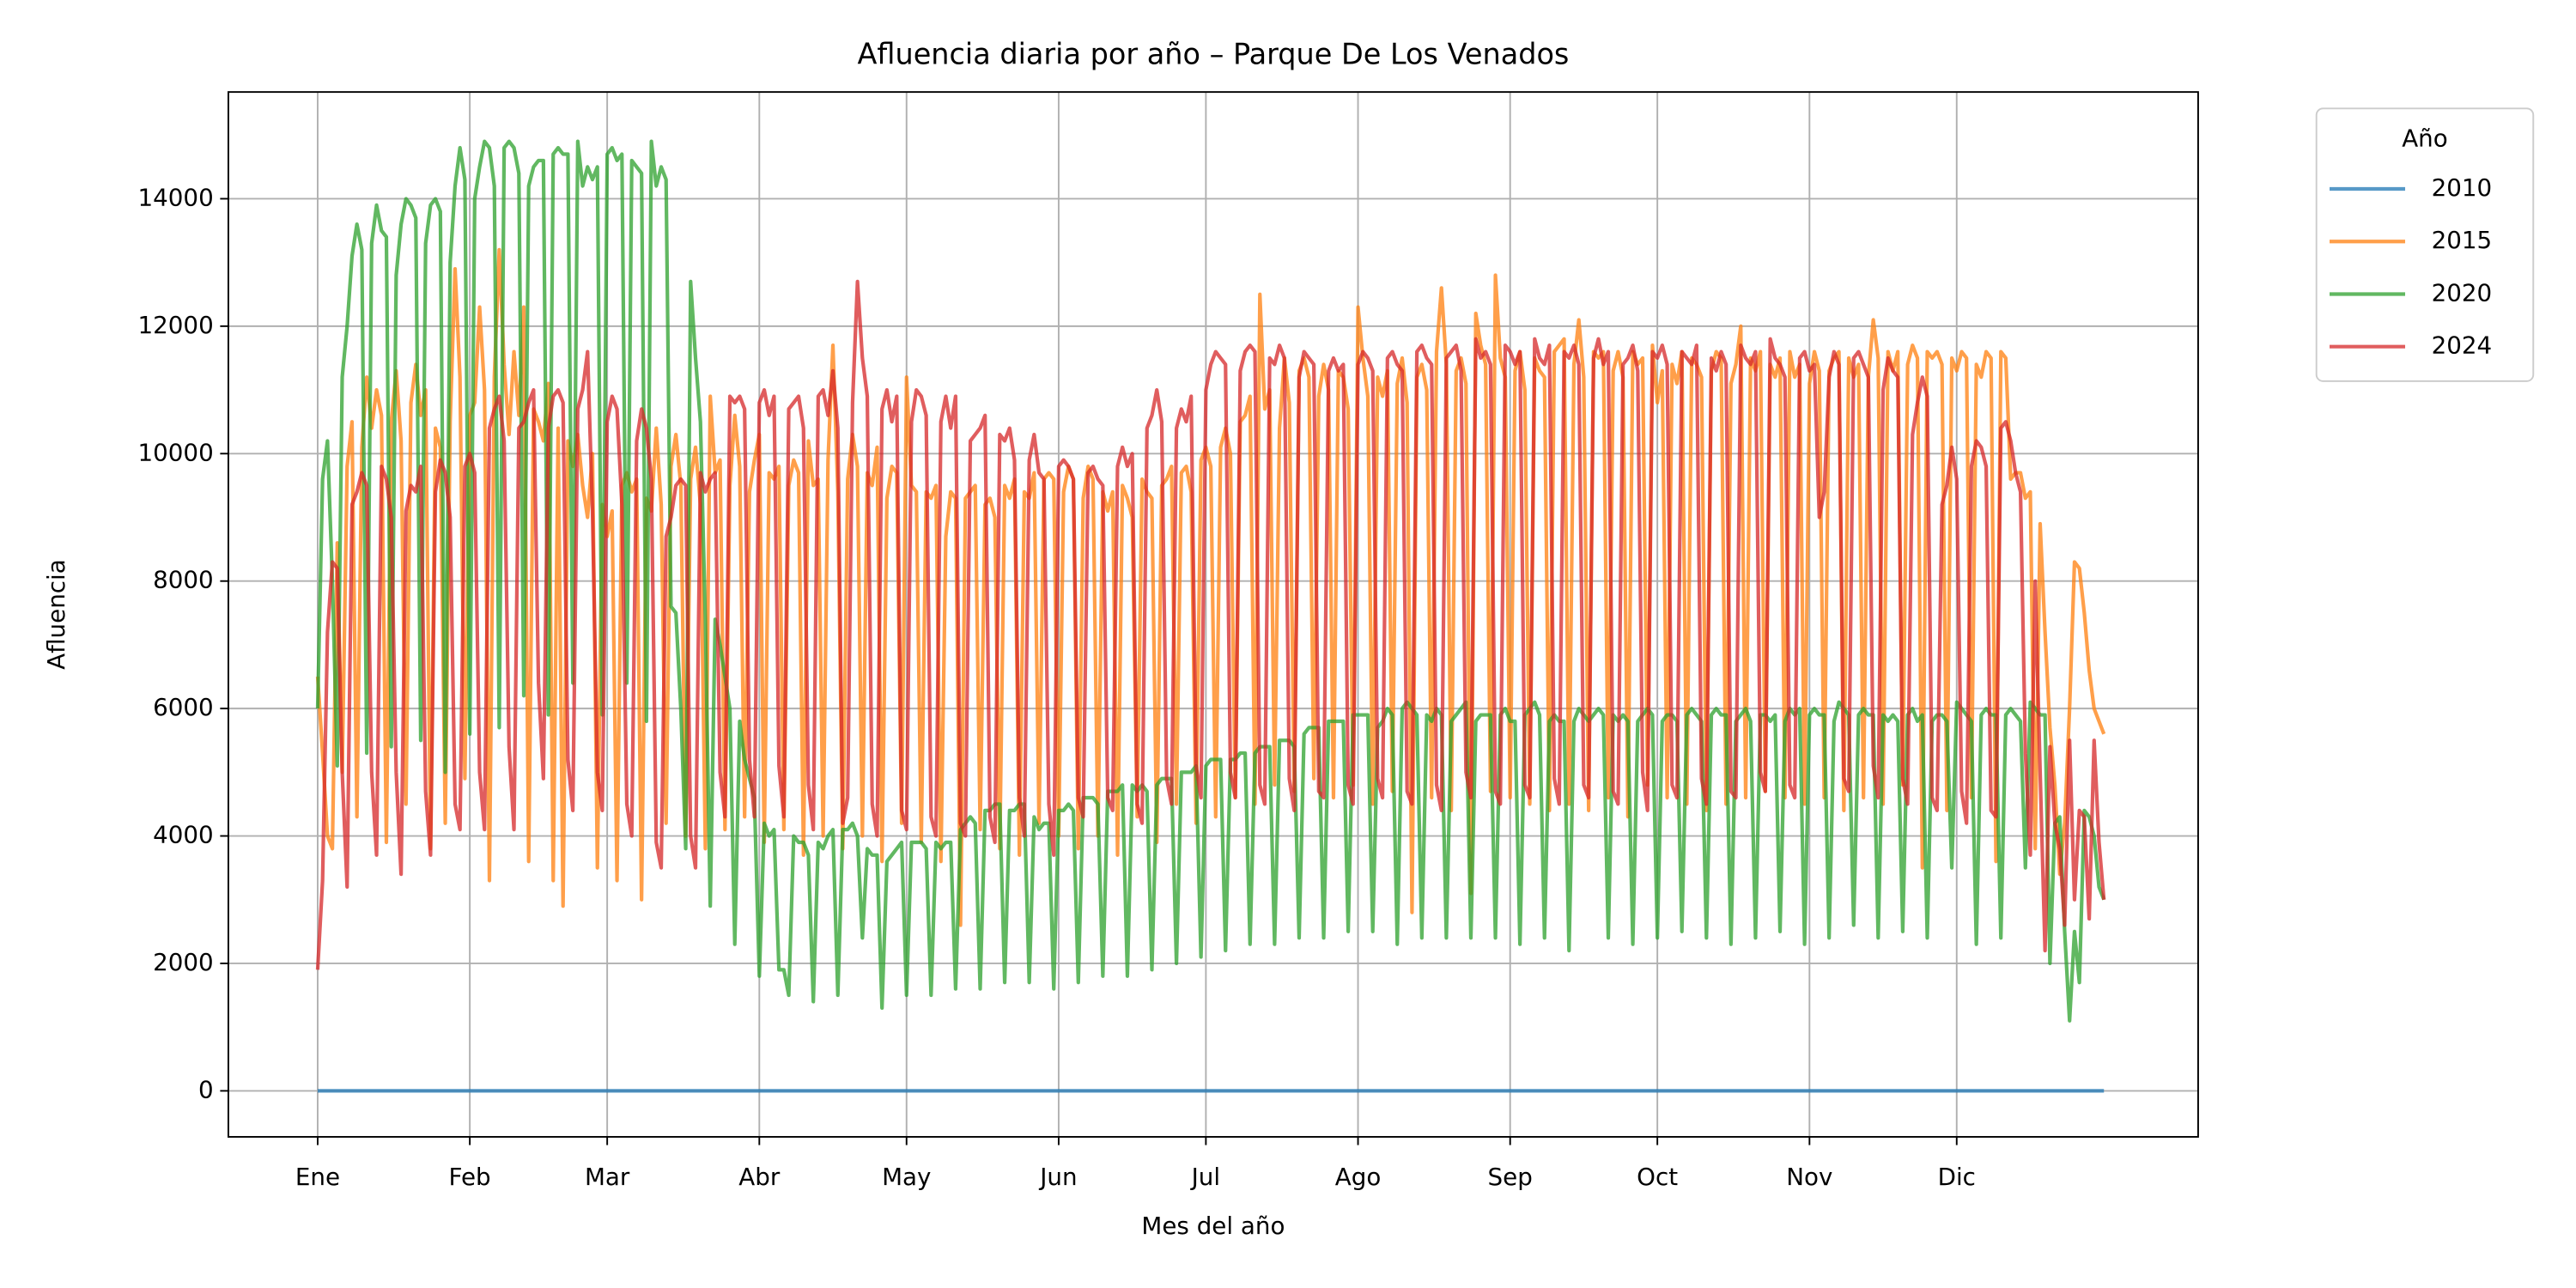 Image resolution: width=2576 pixels, height=1288 pixels. I want to click on x-tick-label: Feb, so click(470, 1177).